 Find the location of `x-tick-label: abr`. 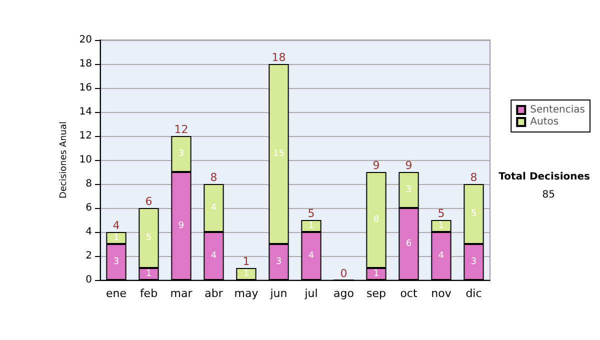

x-tick-label: abr is located at coordinates (214, 293).